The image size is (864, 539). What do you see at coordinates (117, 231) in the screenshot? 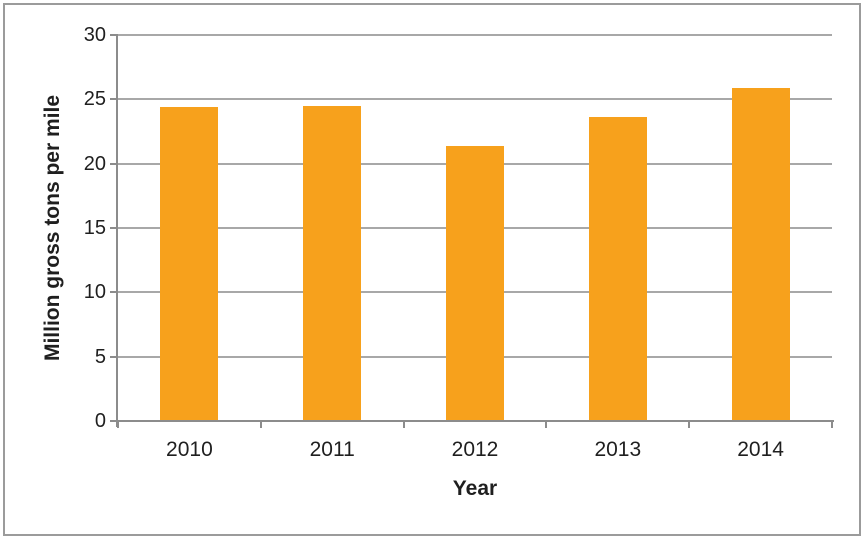
I see `y-axis-line` at bounding box center [117, 231].